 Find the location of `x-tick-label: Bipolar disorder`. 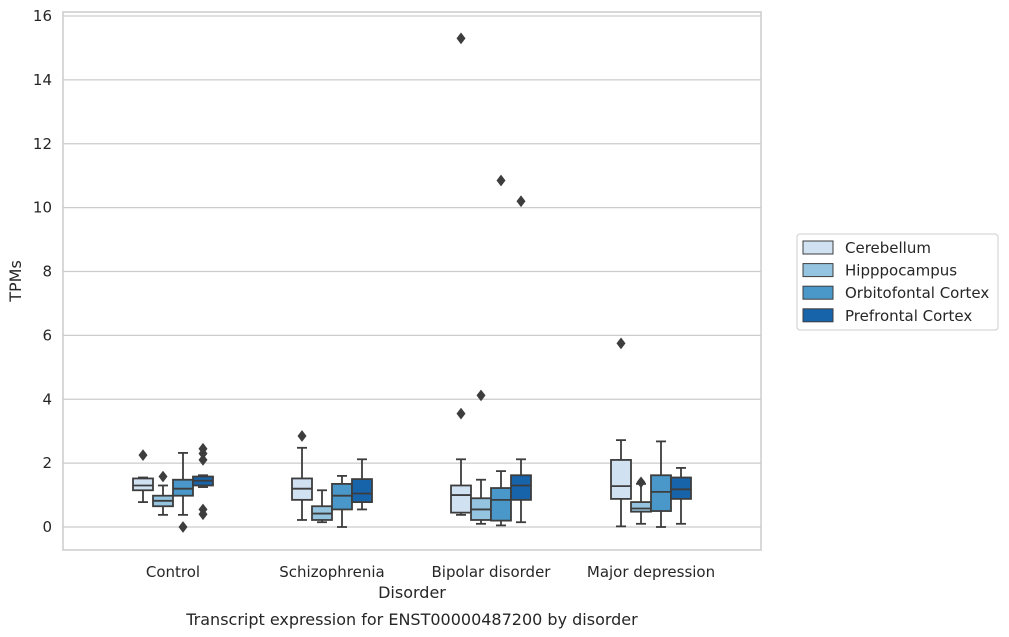

x-tick-label: Bipolar disorder is located at coordinates (492, 572).